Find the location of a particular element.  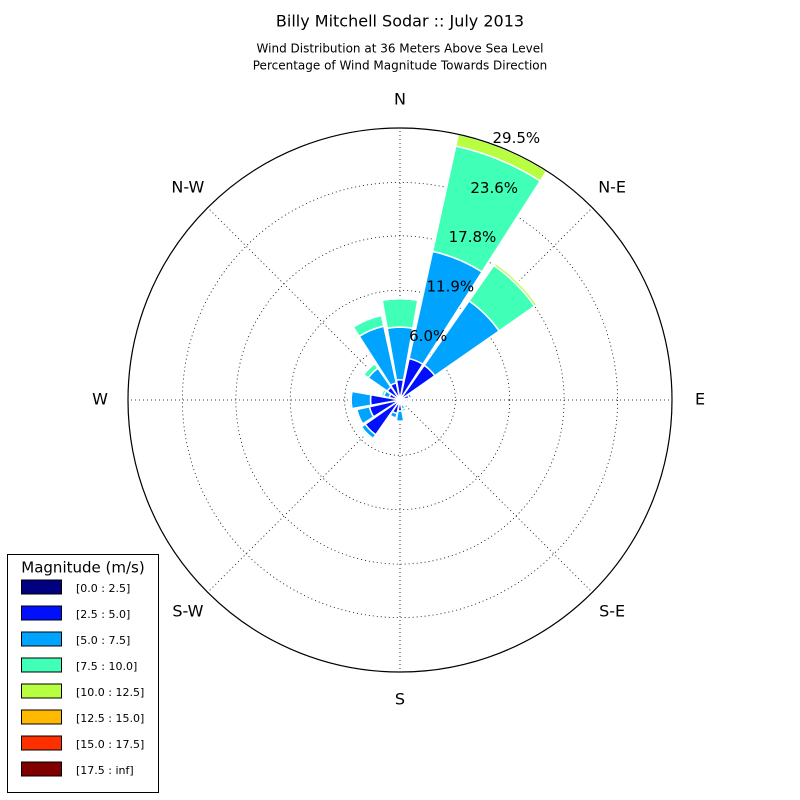

direction-label: N-E is located at coordinates (612, 186).